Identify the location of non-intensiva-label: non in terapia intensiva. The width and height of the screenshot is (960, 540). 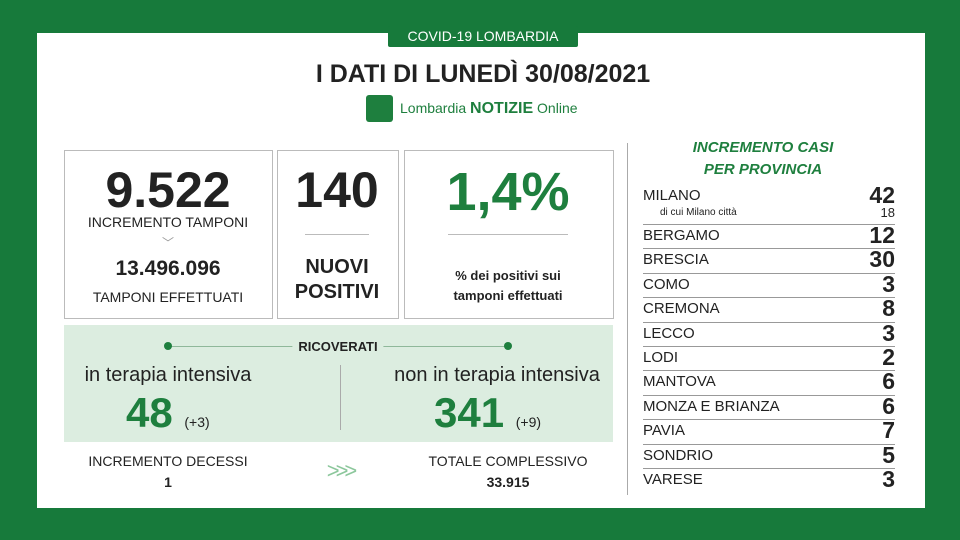
(497, 375).